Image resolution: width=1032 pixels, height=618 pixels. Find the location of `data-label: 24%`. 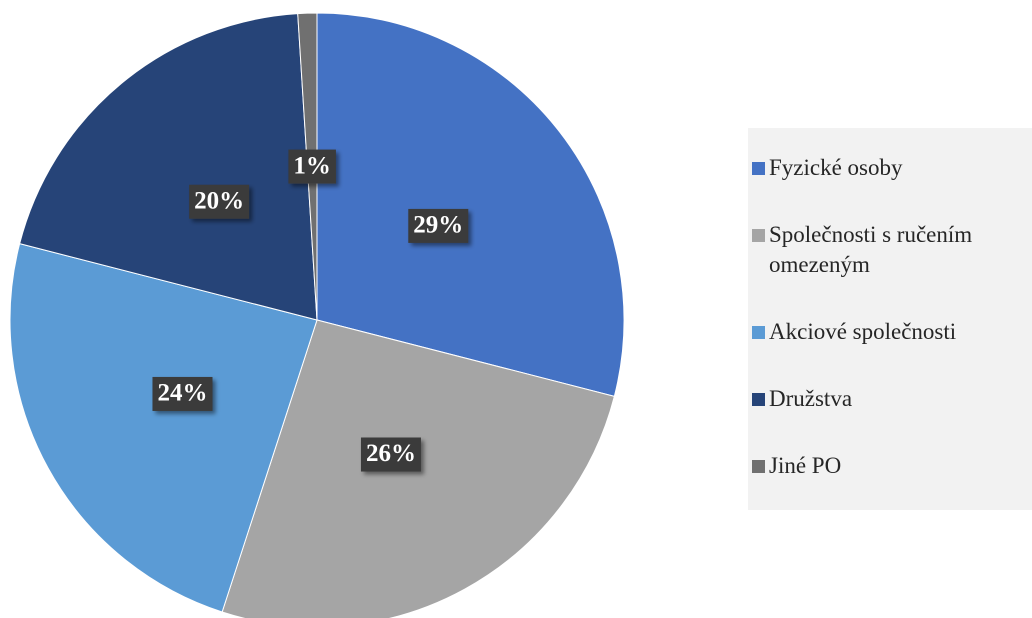

data-label: 24% is located at coordinates (182, 393).